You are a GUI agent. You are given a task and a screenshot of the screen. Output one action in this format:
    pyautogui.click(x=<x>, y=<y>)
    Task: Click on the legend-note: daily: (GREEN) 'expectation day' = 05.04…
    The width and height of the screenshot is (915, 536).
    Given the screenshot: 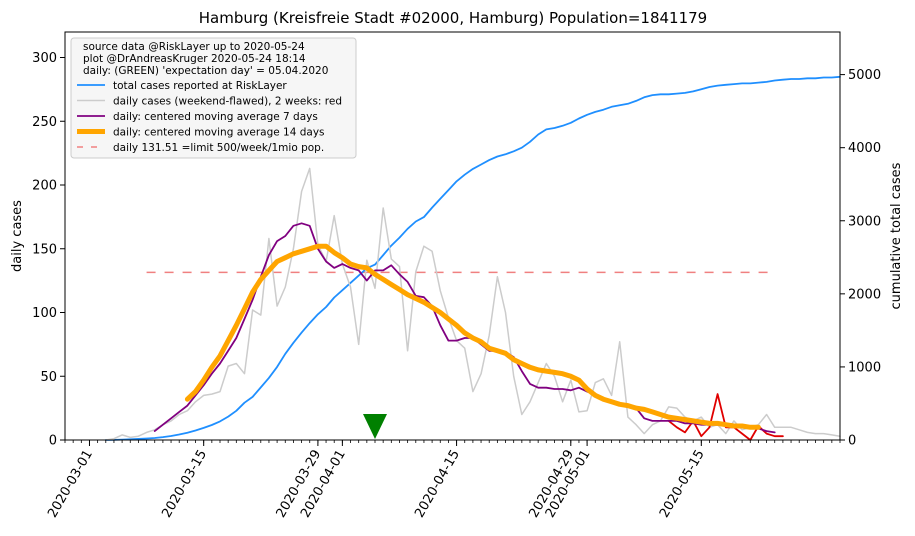 What is the action you would take?
    pyautogui.click(x=205, y=71)
    